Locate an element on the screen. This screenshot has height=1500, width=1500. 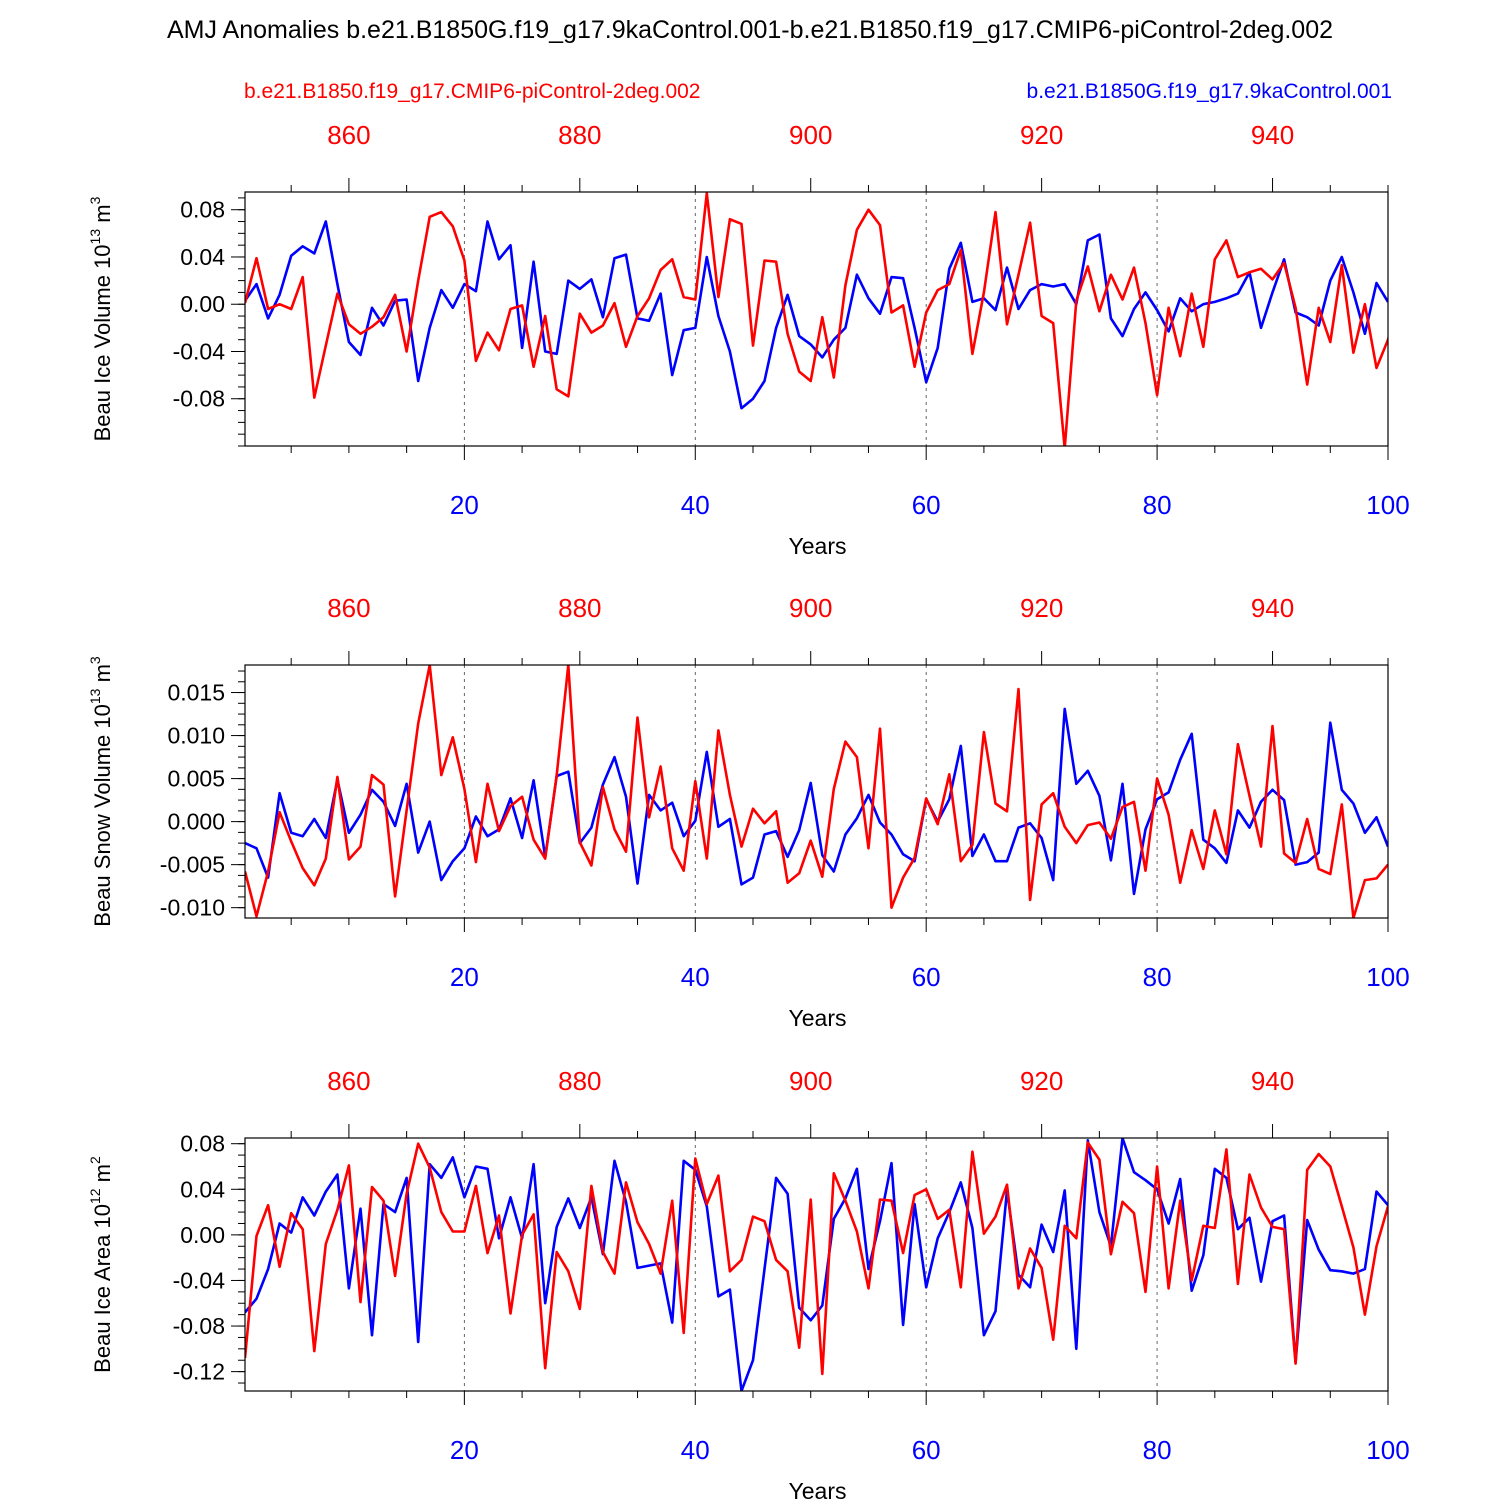
y-tick-label: 0.000 is located at coordinates (196, 822).